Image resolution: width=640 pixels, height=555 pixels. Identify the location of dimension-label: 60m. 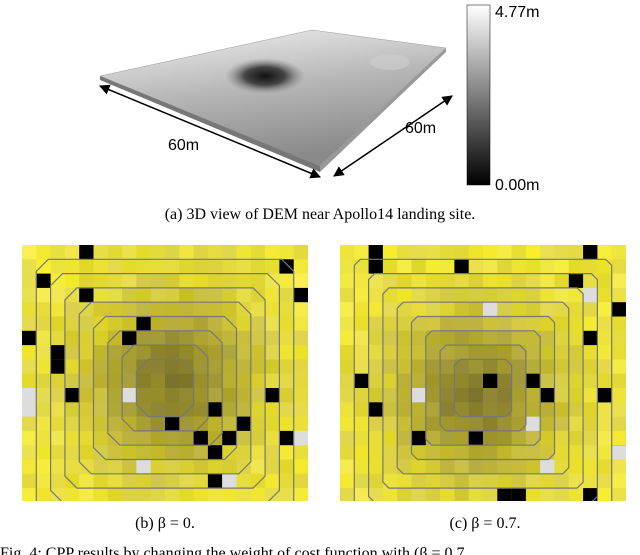
(183, 145).